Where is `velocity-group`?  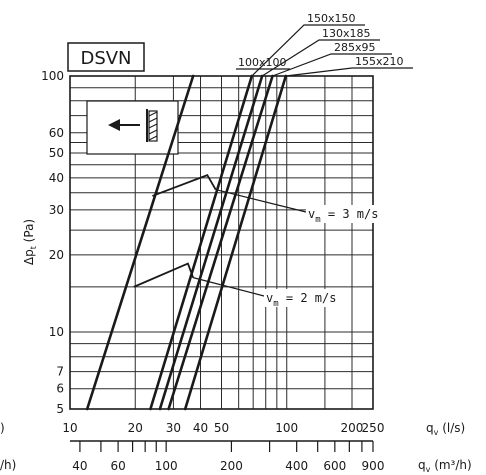
velocity-group is located at coordinates (220, 235).